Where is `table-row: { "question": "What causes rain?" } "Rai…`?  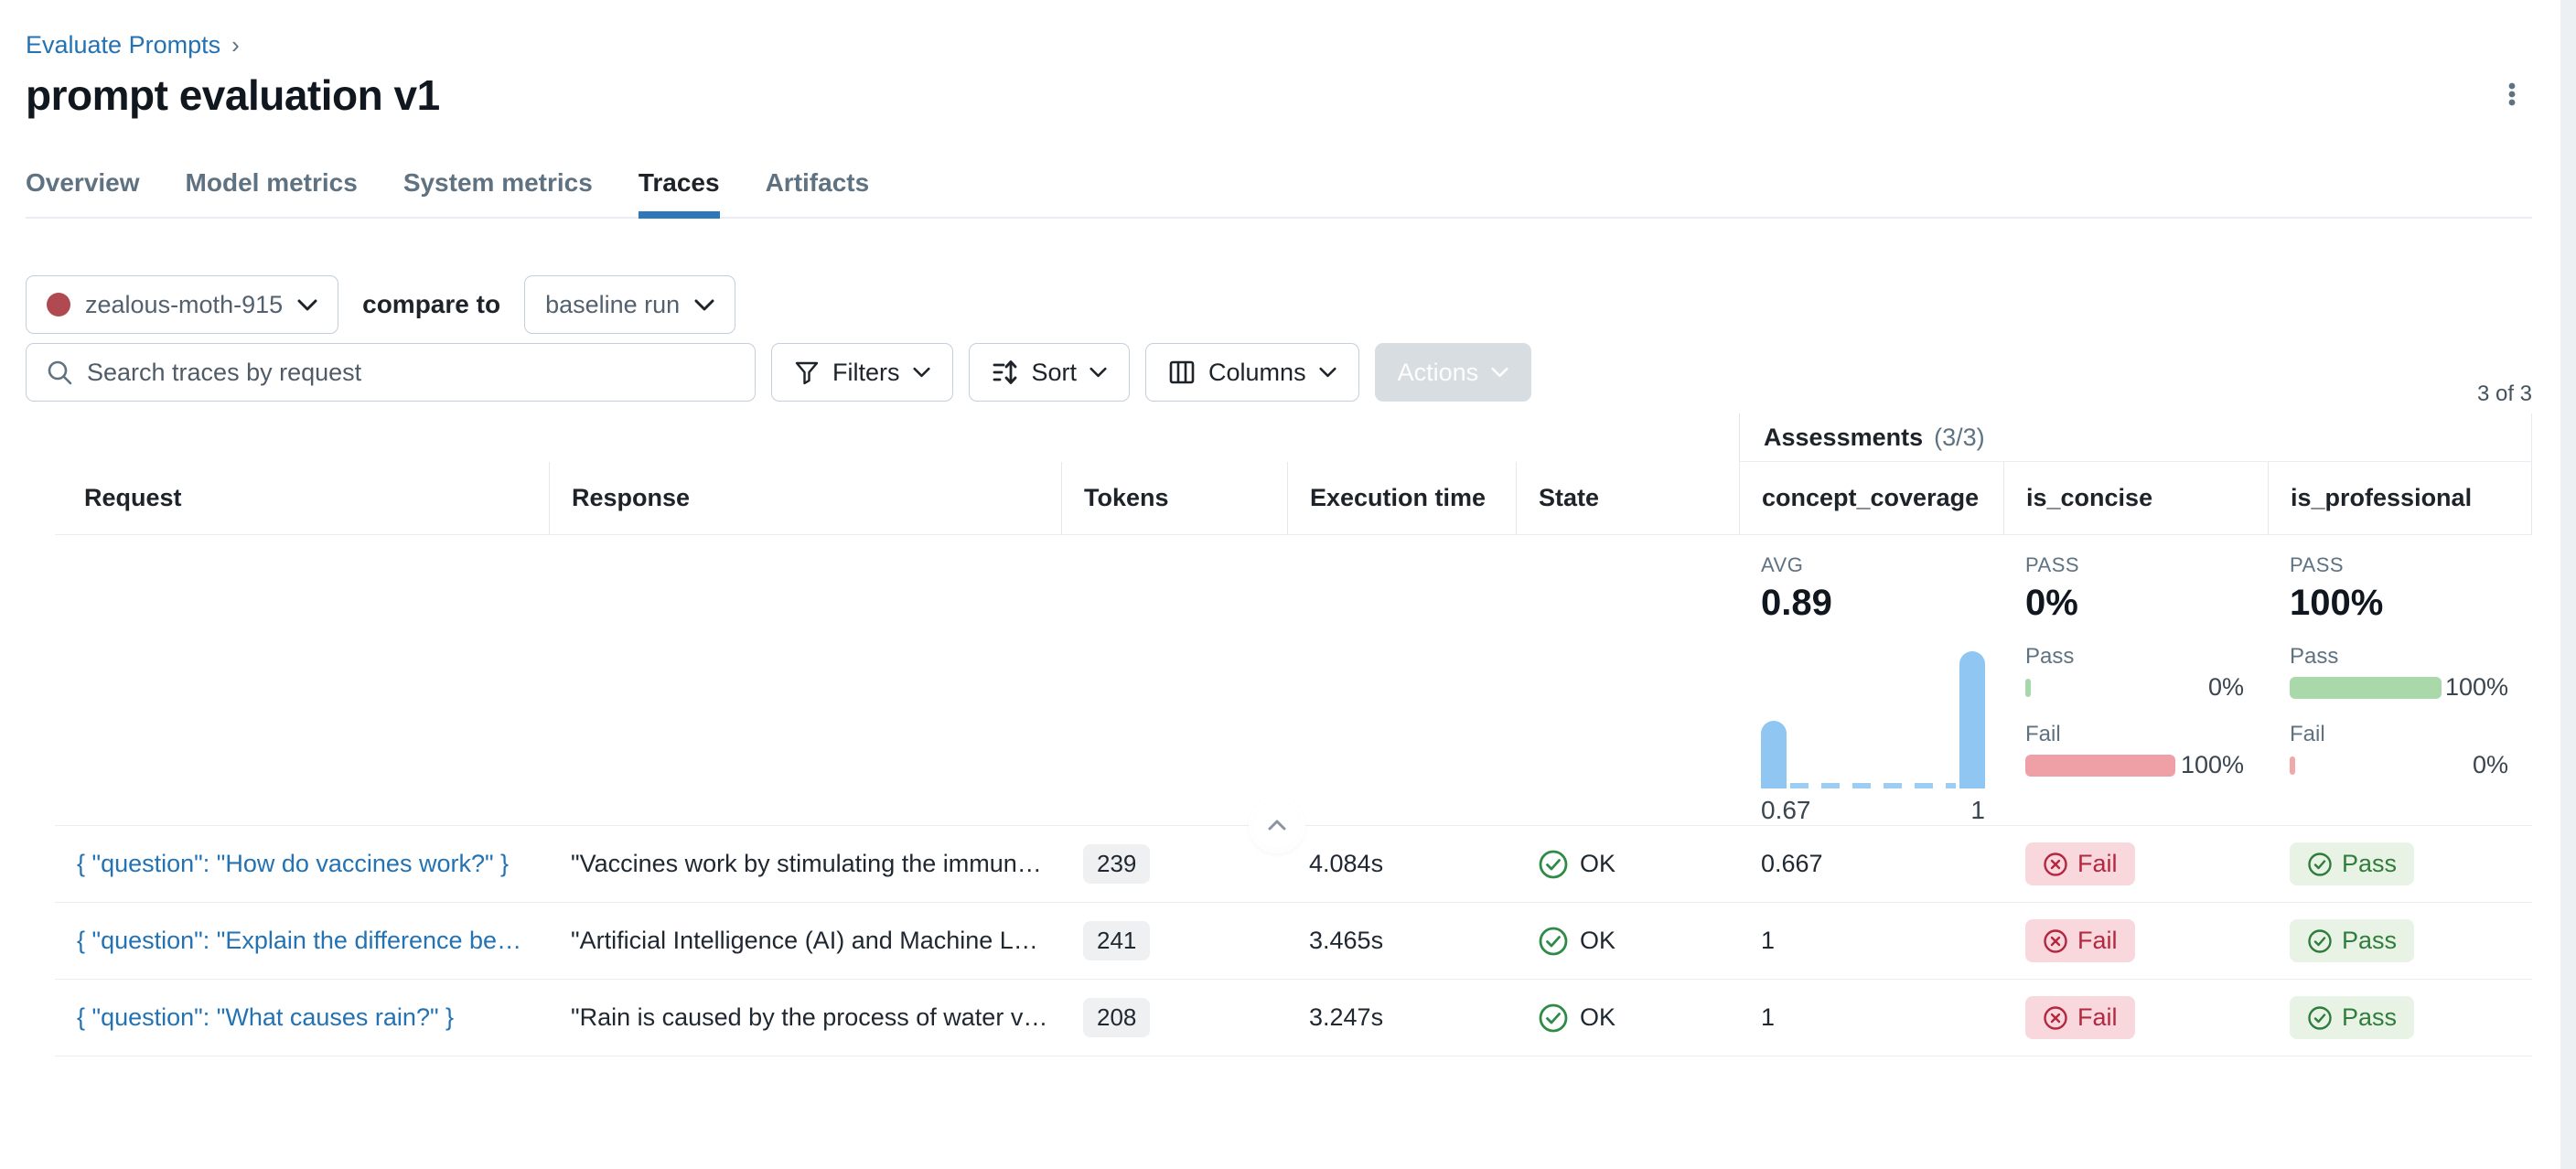
table-row: { "question": "What causes rain?" } "Rai… is located at coordinates (1294, 1018).